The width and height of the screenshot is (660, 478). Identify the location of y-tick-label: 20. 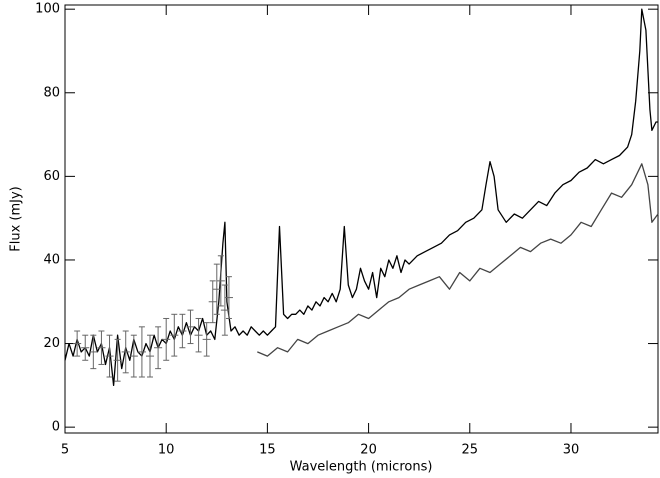
(51, 343).